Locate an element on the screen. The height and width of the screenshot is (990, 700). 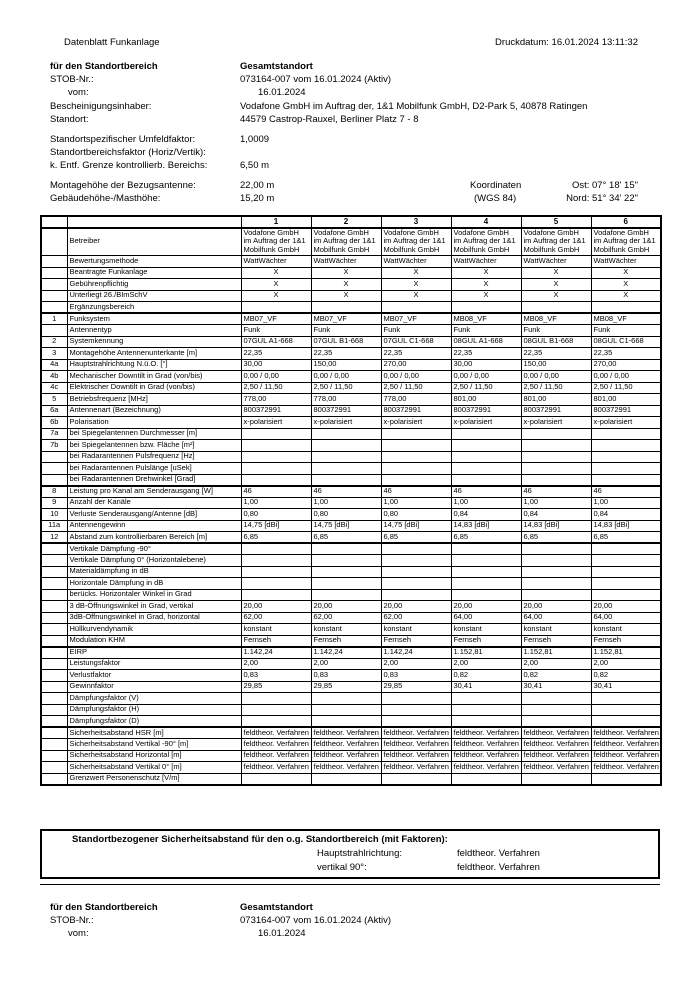
footer-vom-label: vom: is located at coordinates (78, 933).